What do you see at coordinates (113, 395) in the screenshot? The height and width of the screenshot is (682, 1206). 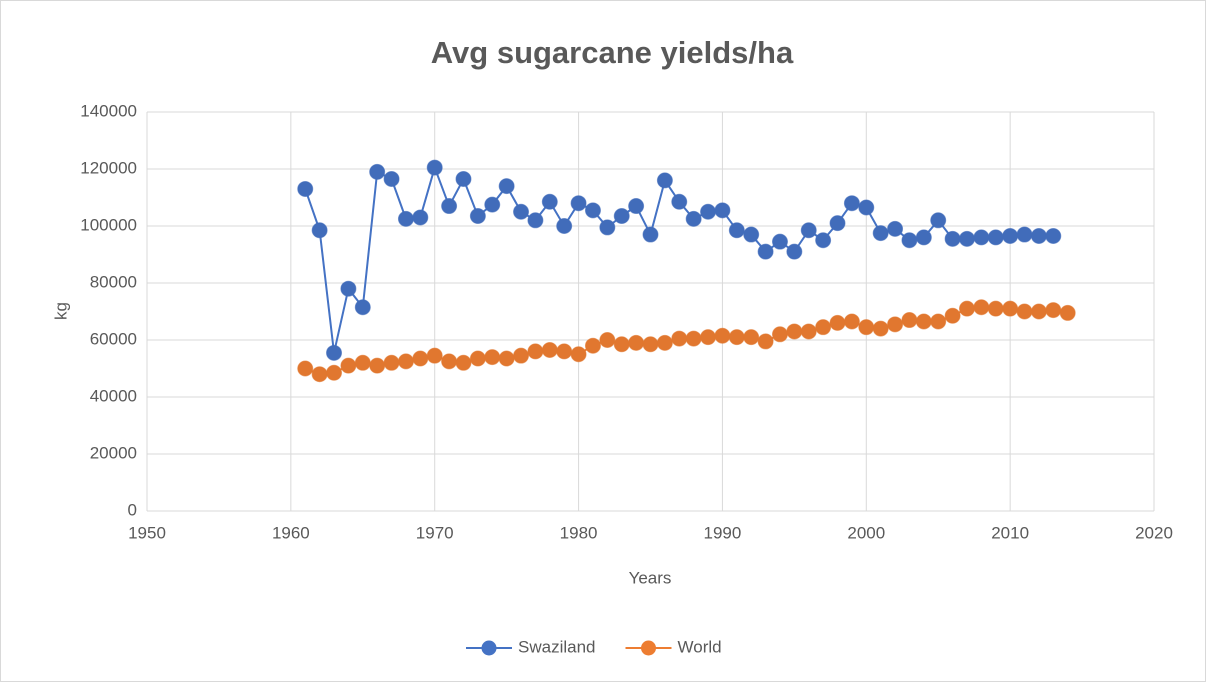 I see `y-tick-label: 40000` at bounding box center [113, 395].